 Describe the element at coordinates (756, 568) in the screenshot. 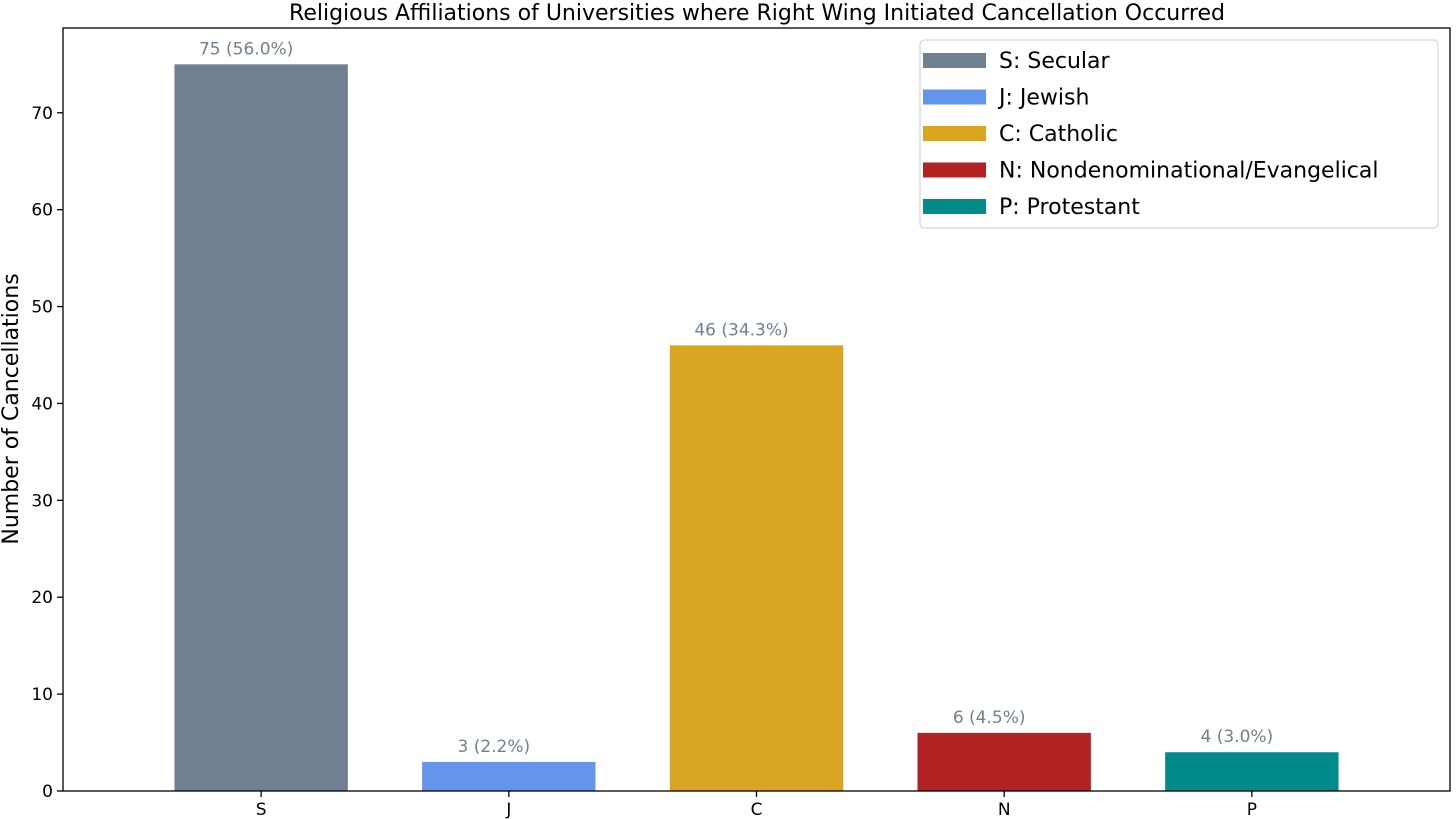

I see `bar-C` at that location.